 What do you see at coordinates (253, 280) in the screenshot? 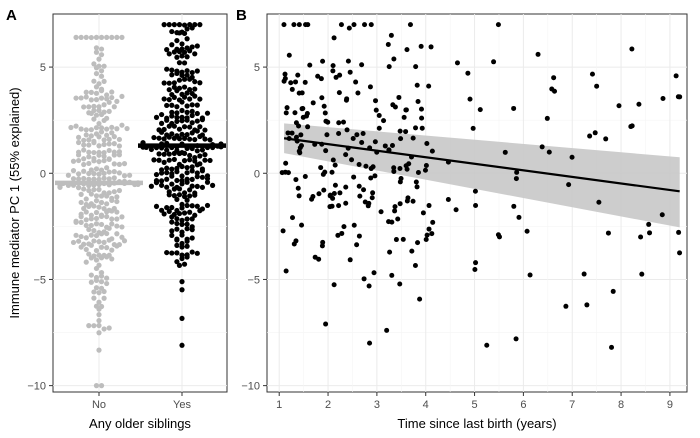
I see `panel-b-y-tick-label: −5` at bounding box center [253, 280].